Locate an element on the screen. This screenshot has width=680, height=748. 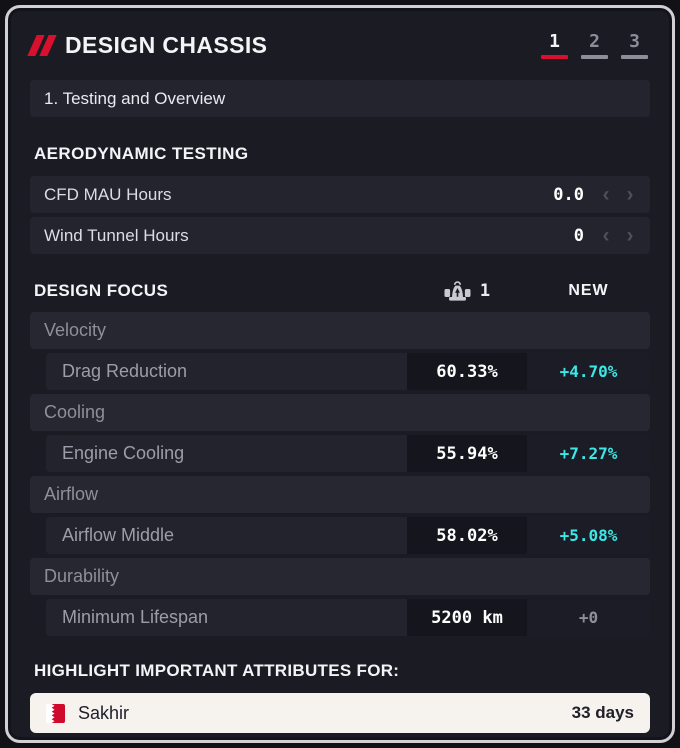
wind-tunnel-hours-label: Wind Tunnel Hours is located at coordinates (116, 235).